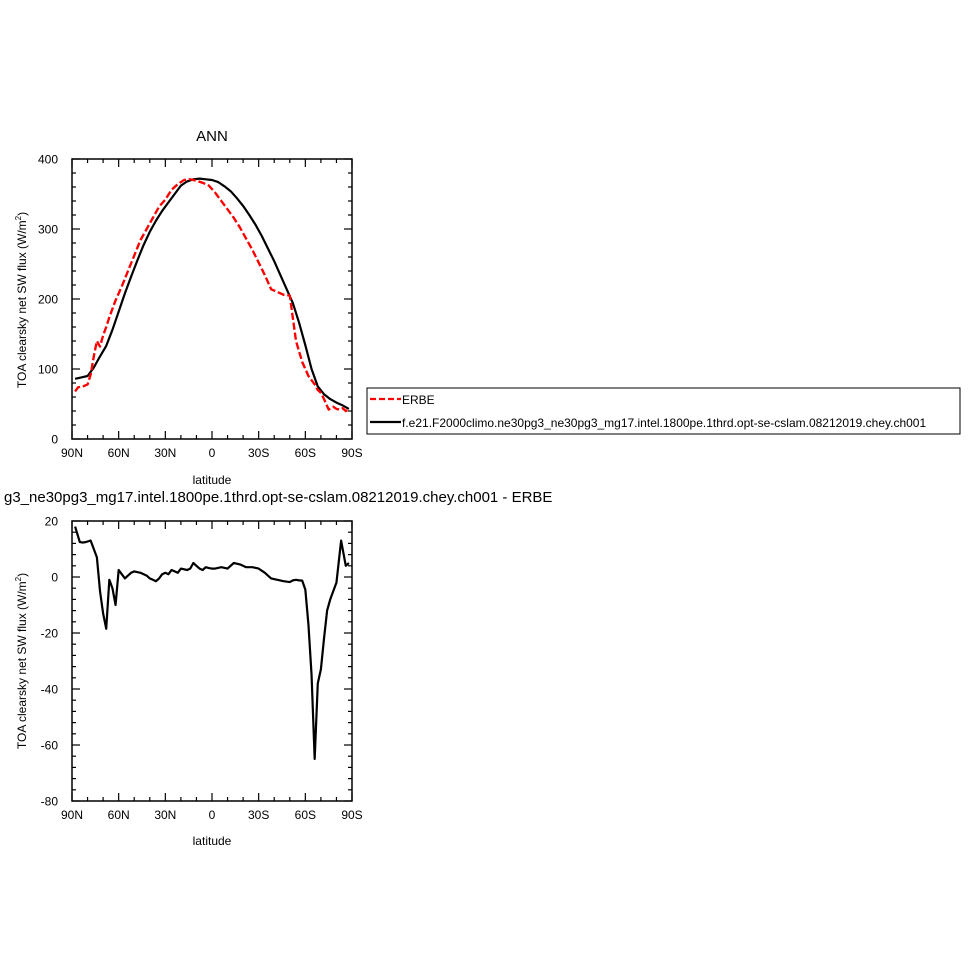  Describe the element at coordinates (212, 815) in the screenshot. I see `bottom-x-tick-label: 0` at that location.